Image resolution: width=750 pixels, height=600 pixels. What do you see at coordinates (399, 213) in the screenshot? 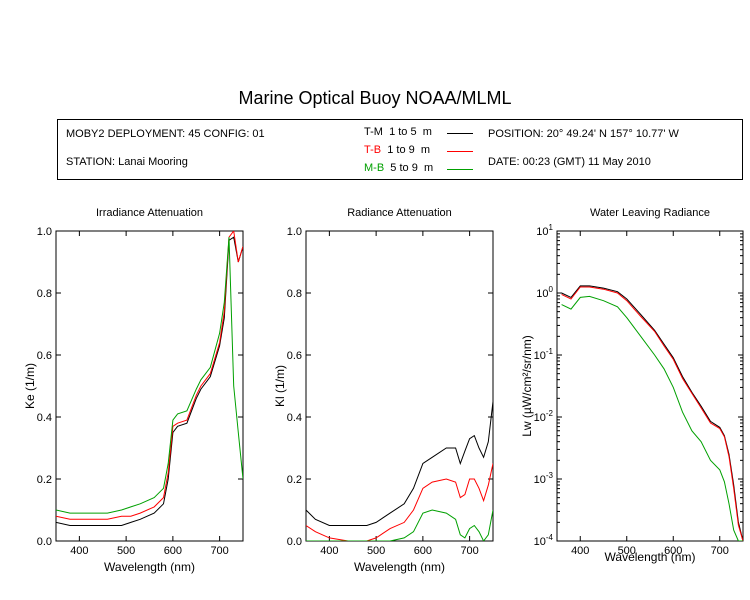
I see `chart-title: Radiance Attenuation` at bounding box center [399, 213].